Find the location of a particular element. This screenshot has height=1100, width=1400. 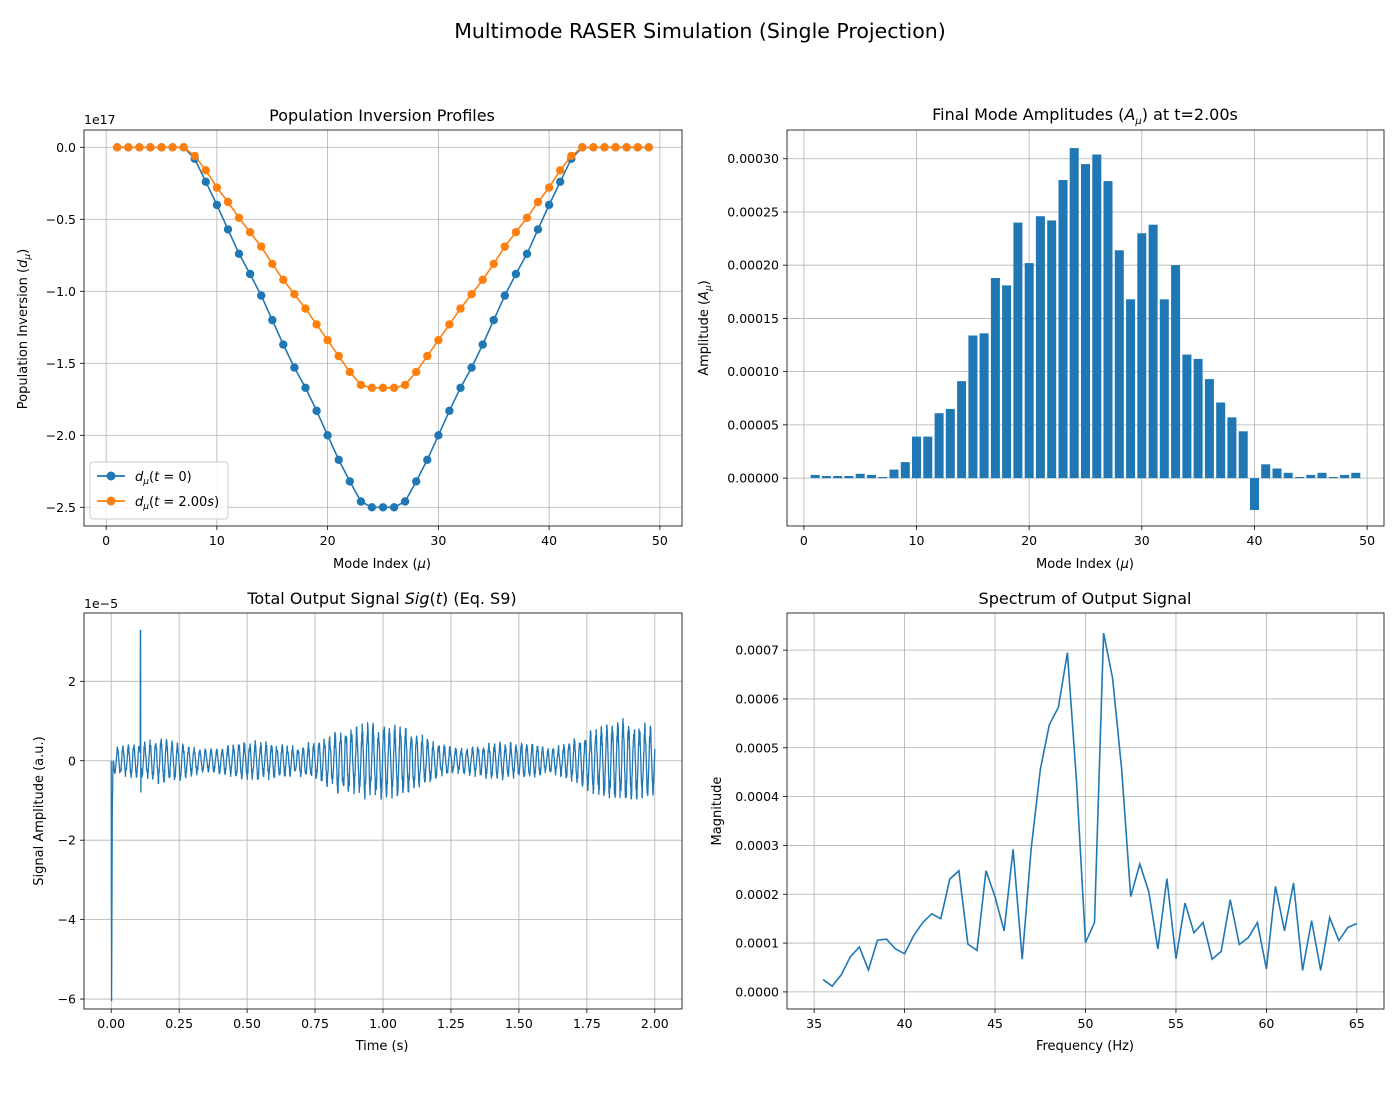

x-tick-label: 1.25 is located at coordinates (451, 1023).